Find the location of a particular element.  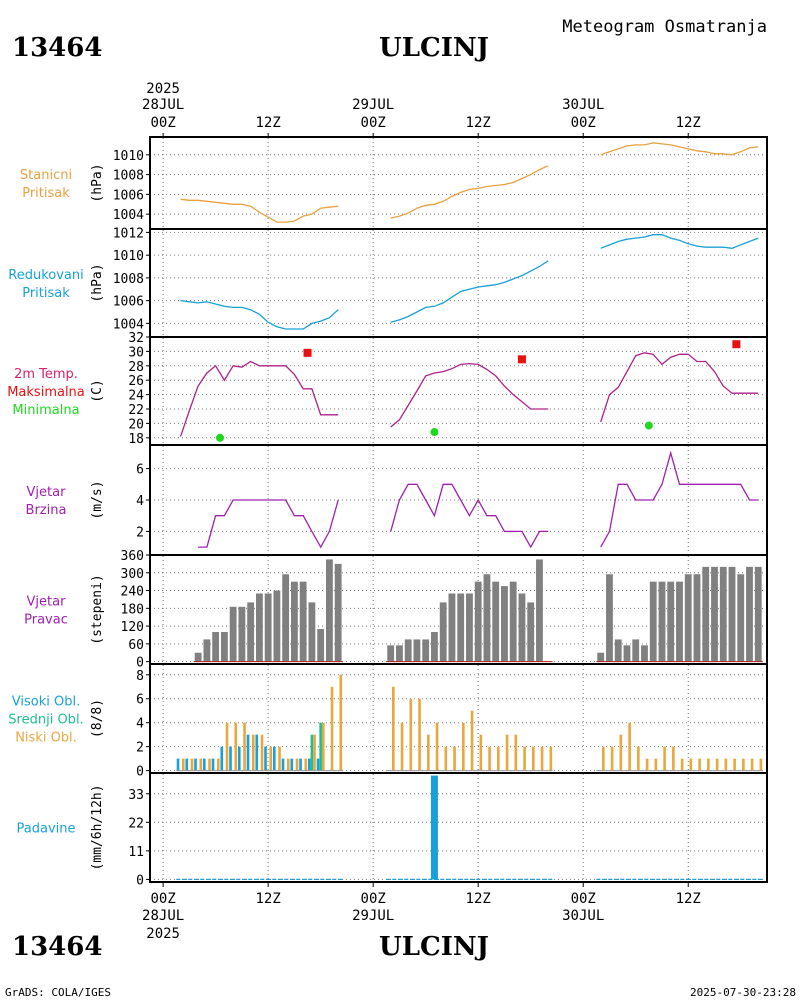

station-name-top: ULCINJ is located at coordinates (434, 48).